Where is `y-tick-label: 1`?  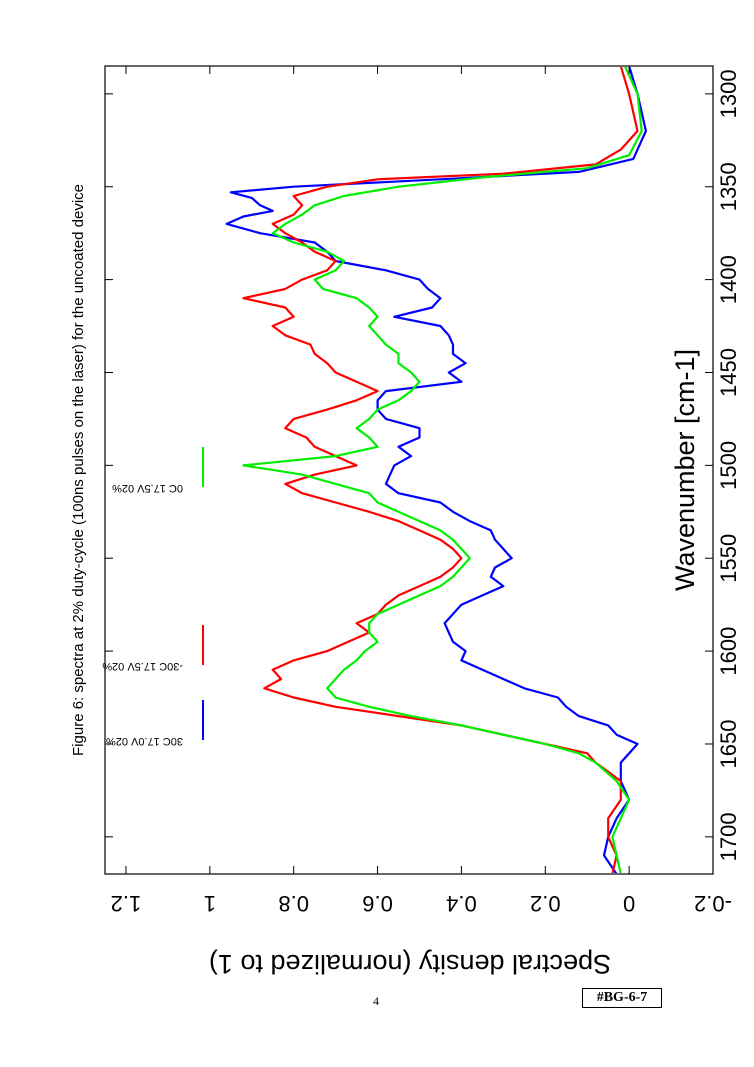
y-tick-label: 1 is located at coordinates (210, 903).